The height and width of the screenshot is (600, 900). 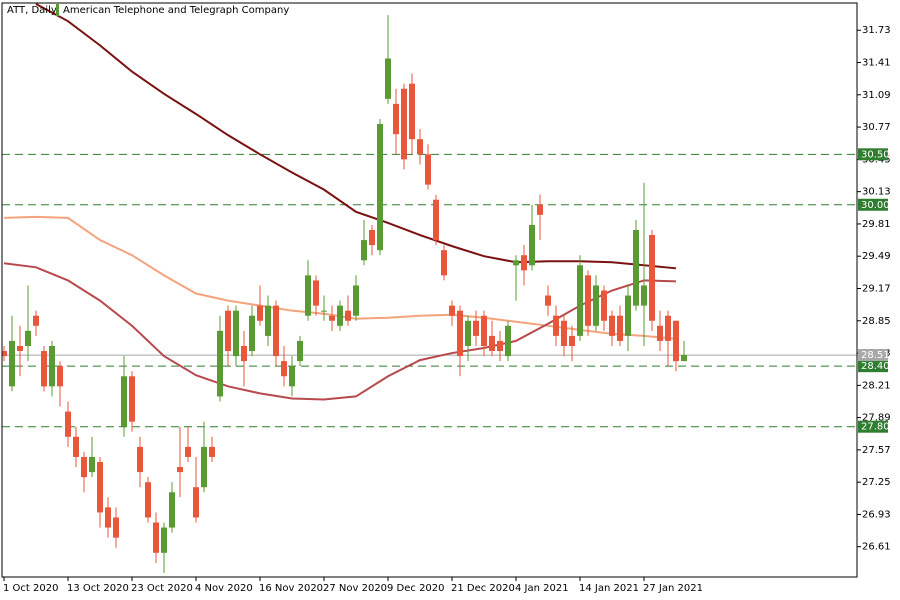 What do you see at coordinates (673, 588) in the screenshot?
I see `x-tick-label: 27 Jan 2021` at bounding box center [673, 588].